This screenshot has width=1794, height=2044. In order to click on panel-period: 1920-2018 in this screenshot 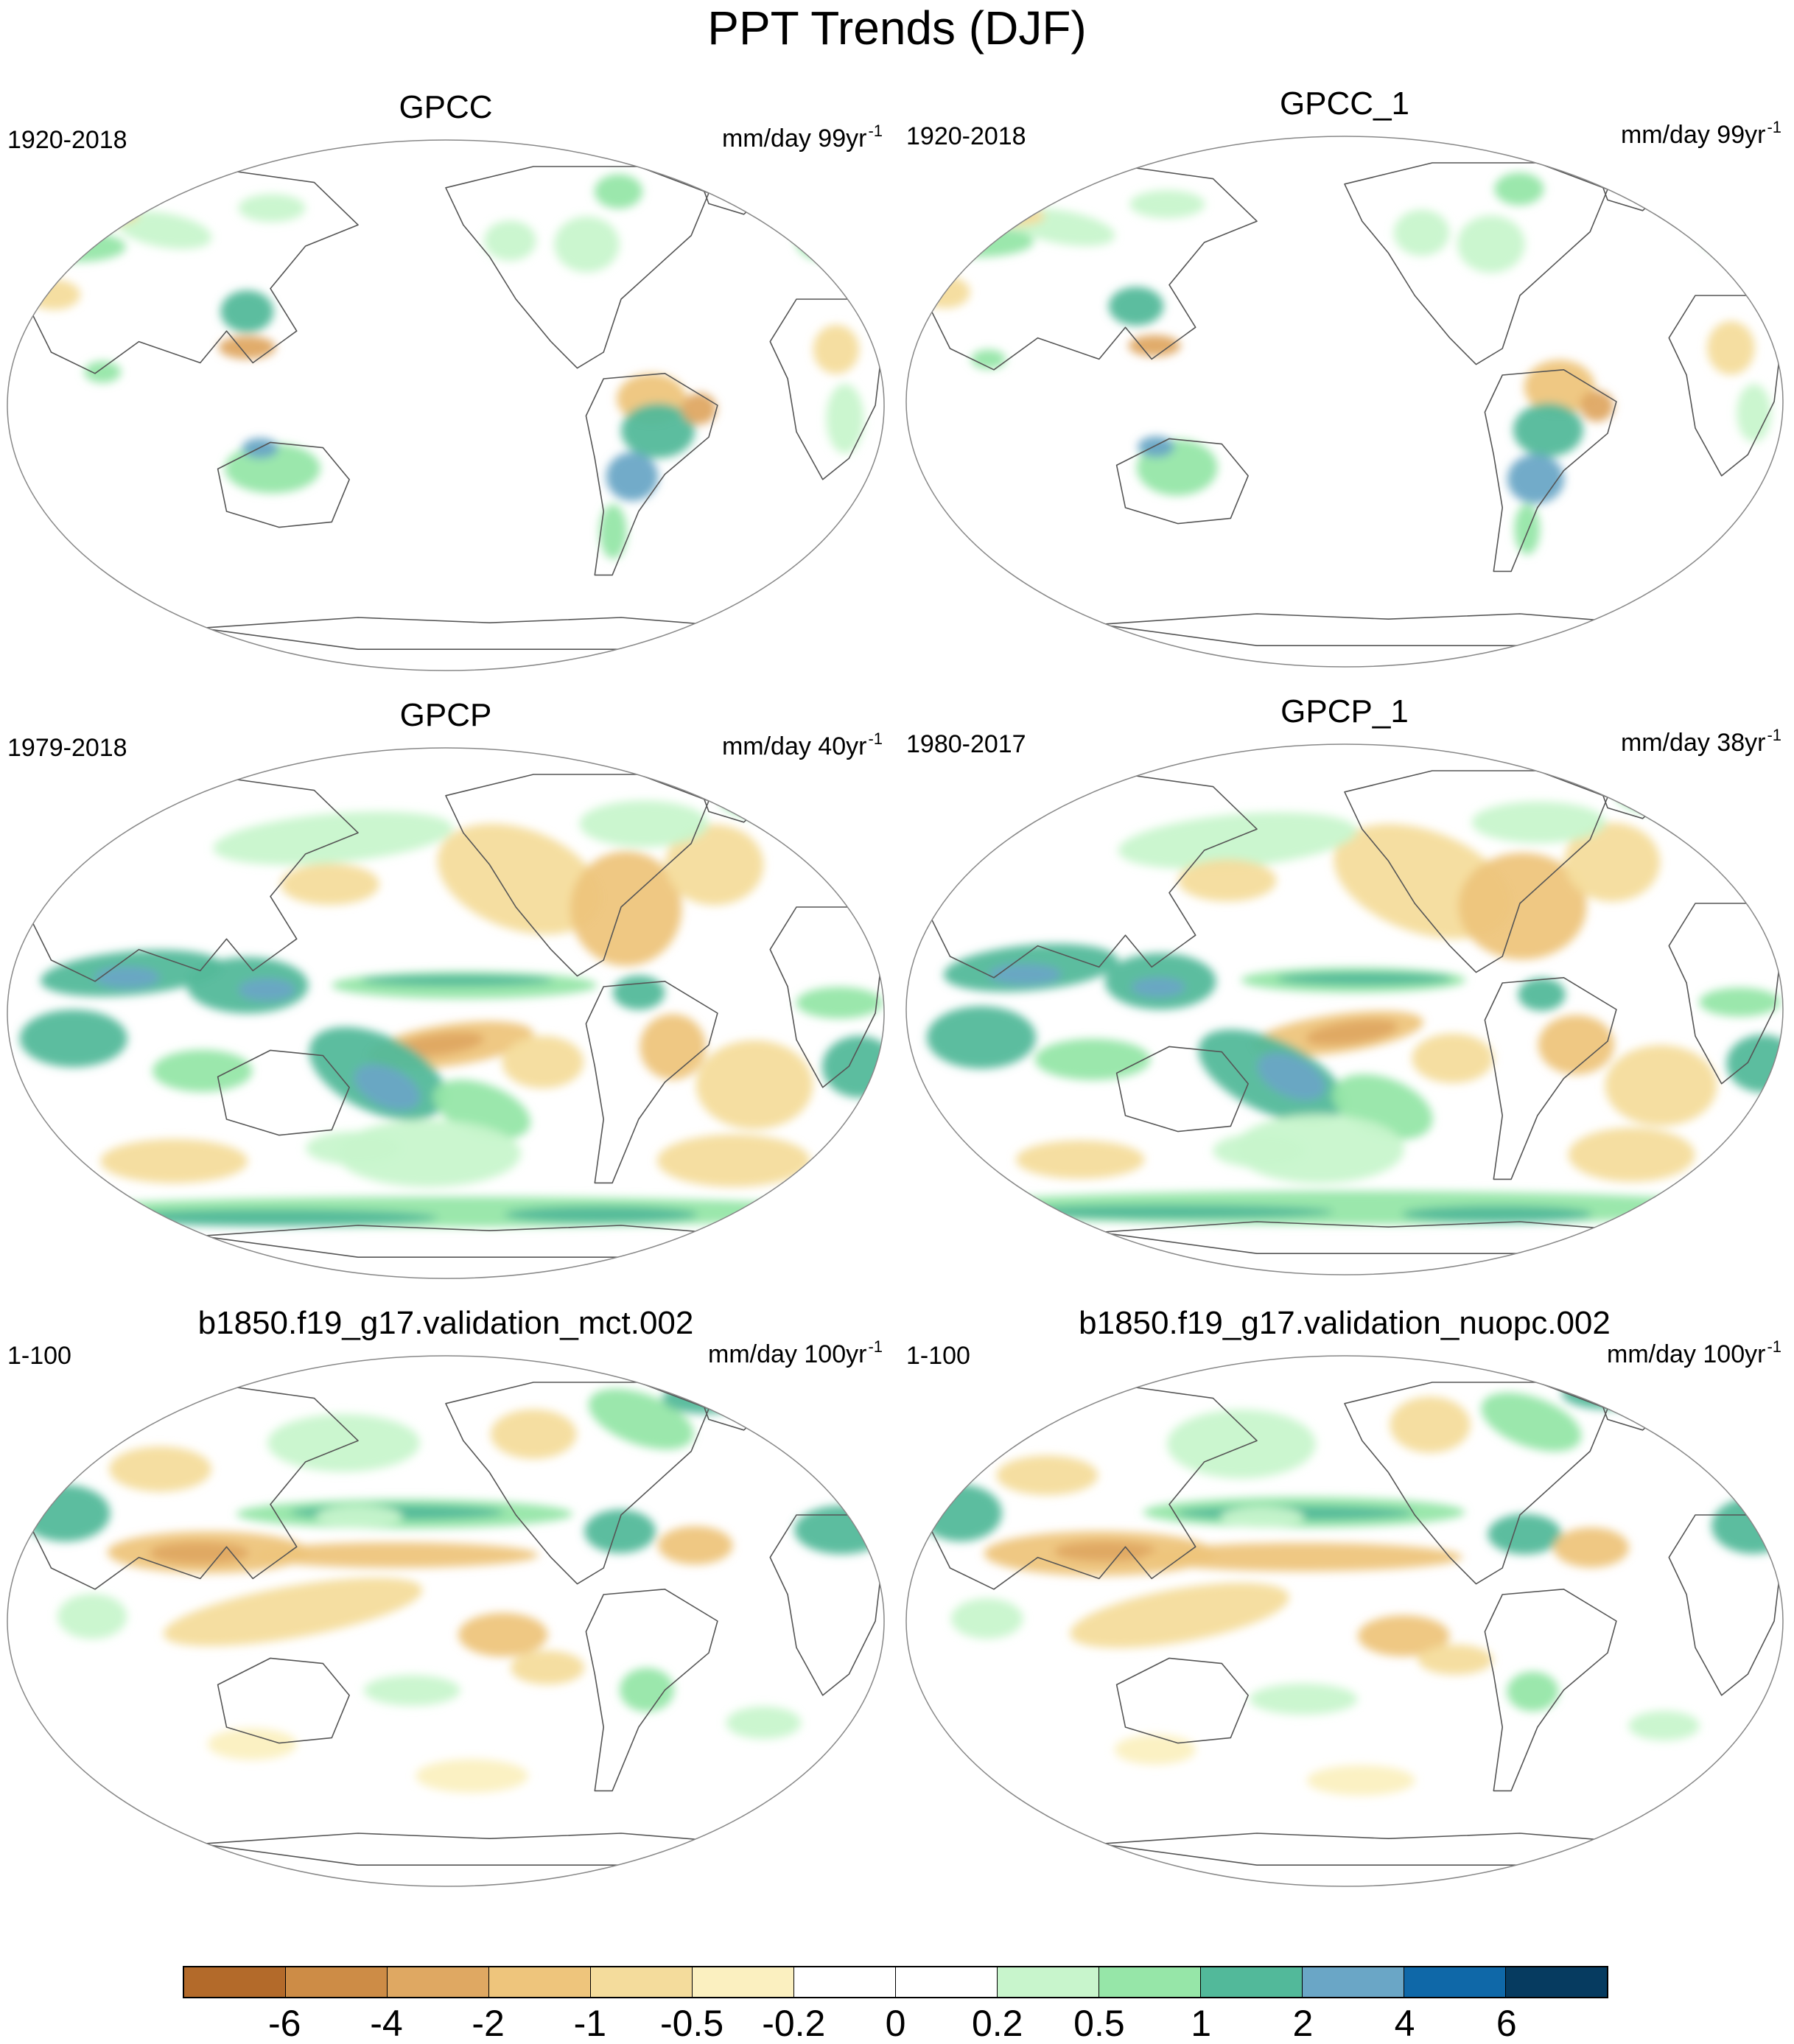, I will do `click(67, 140)`.